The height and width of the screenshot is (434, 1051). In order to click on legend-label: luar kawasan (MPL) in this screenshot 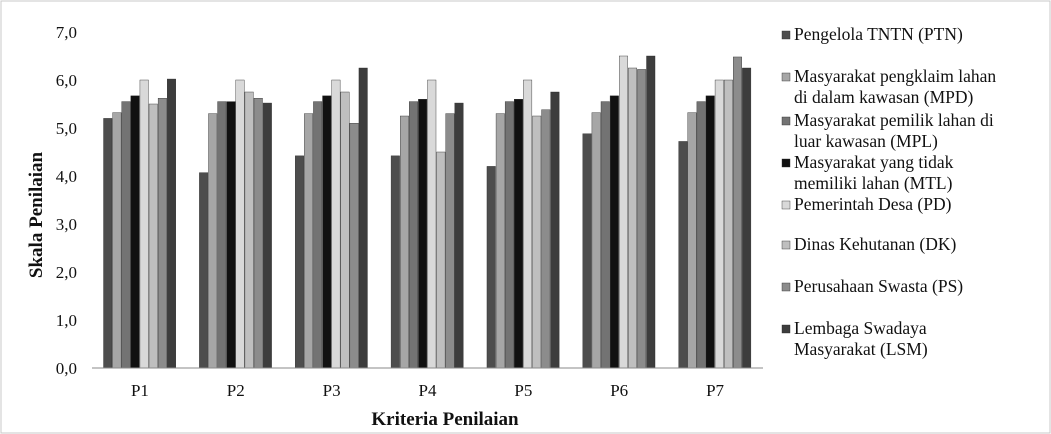, I will do `click(866, 141)`.